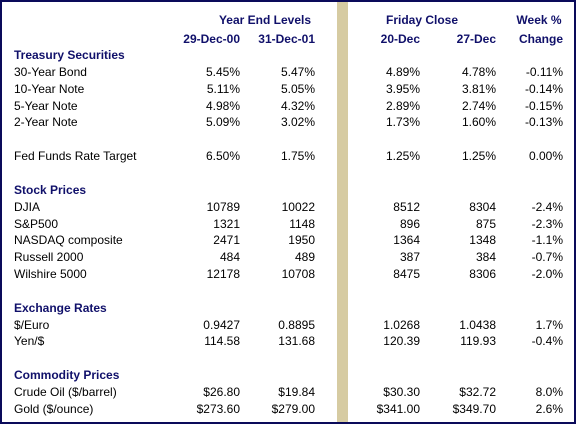 The height and width of the screenshot is (424, 576). What do you see at coordinates (60, 307) in the screenshot?
I see `section-title: Exchange Rates` at bounding box center [60, 307].